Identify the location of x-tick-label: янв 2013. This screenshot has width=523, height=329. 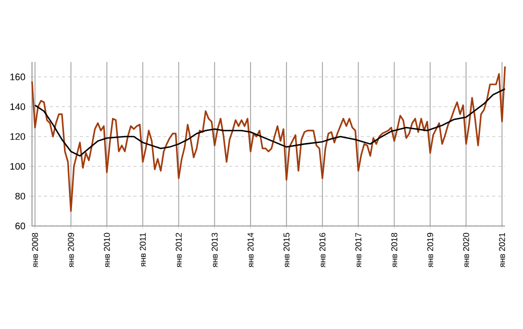
(215, 250).